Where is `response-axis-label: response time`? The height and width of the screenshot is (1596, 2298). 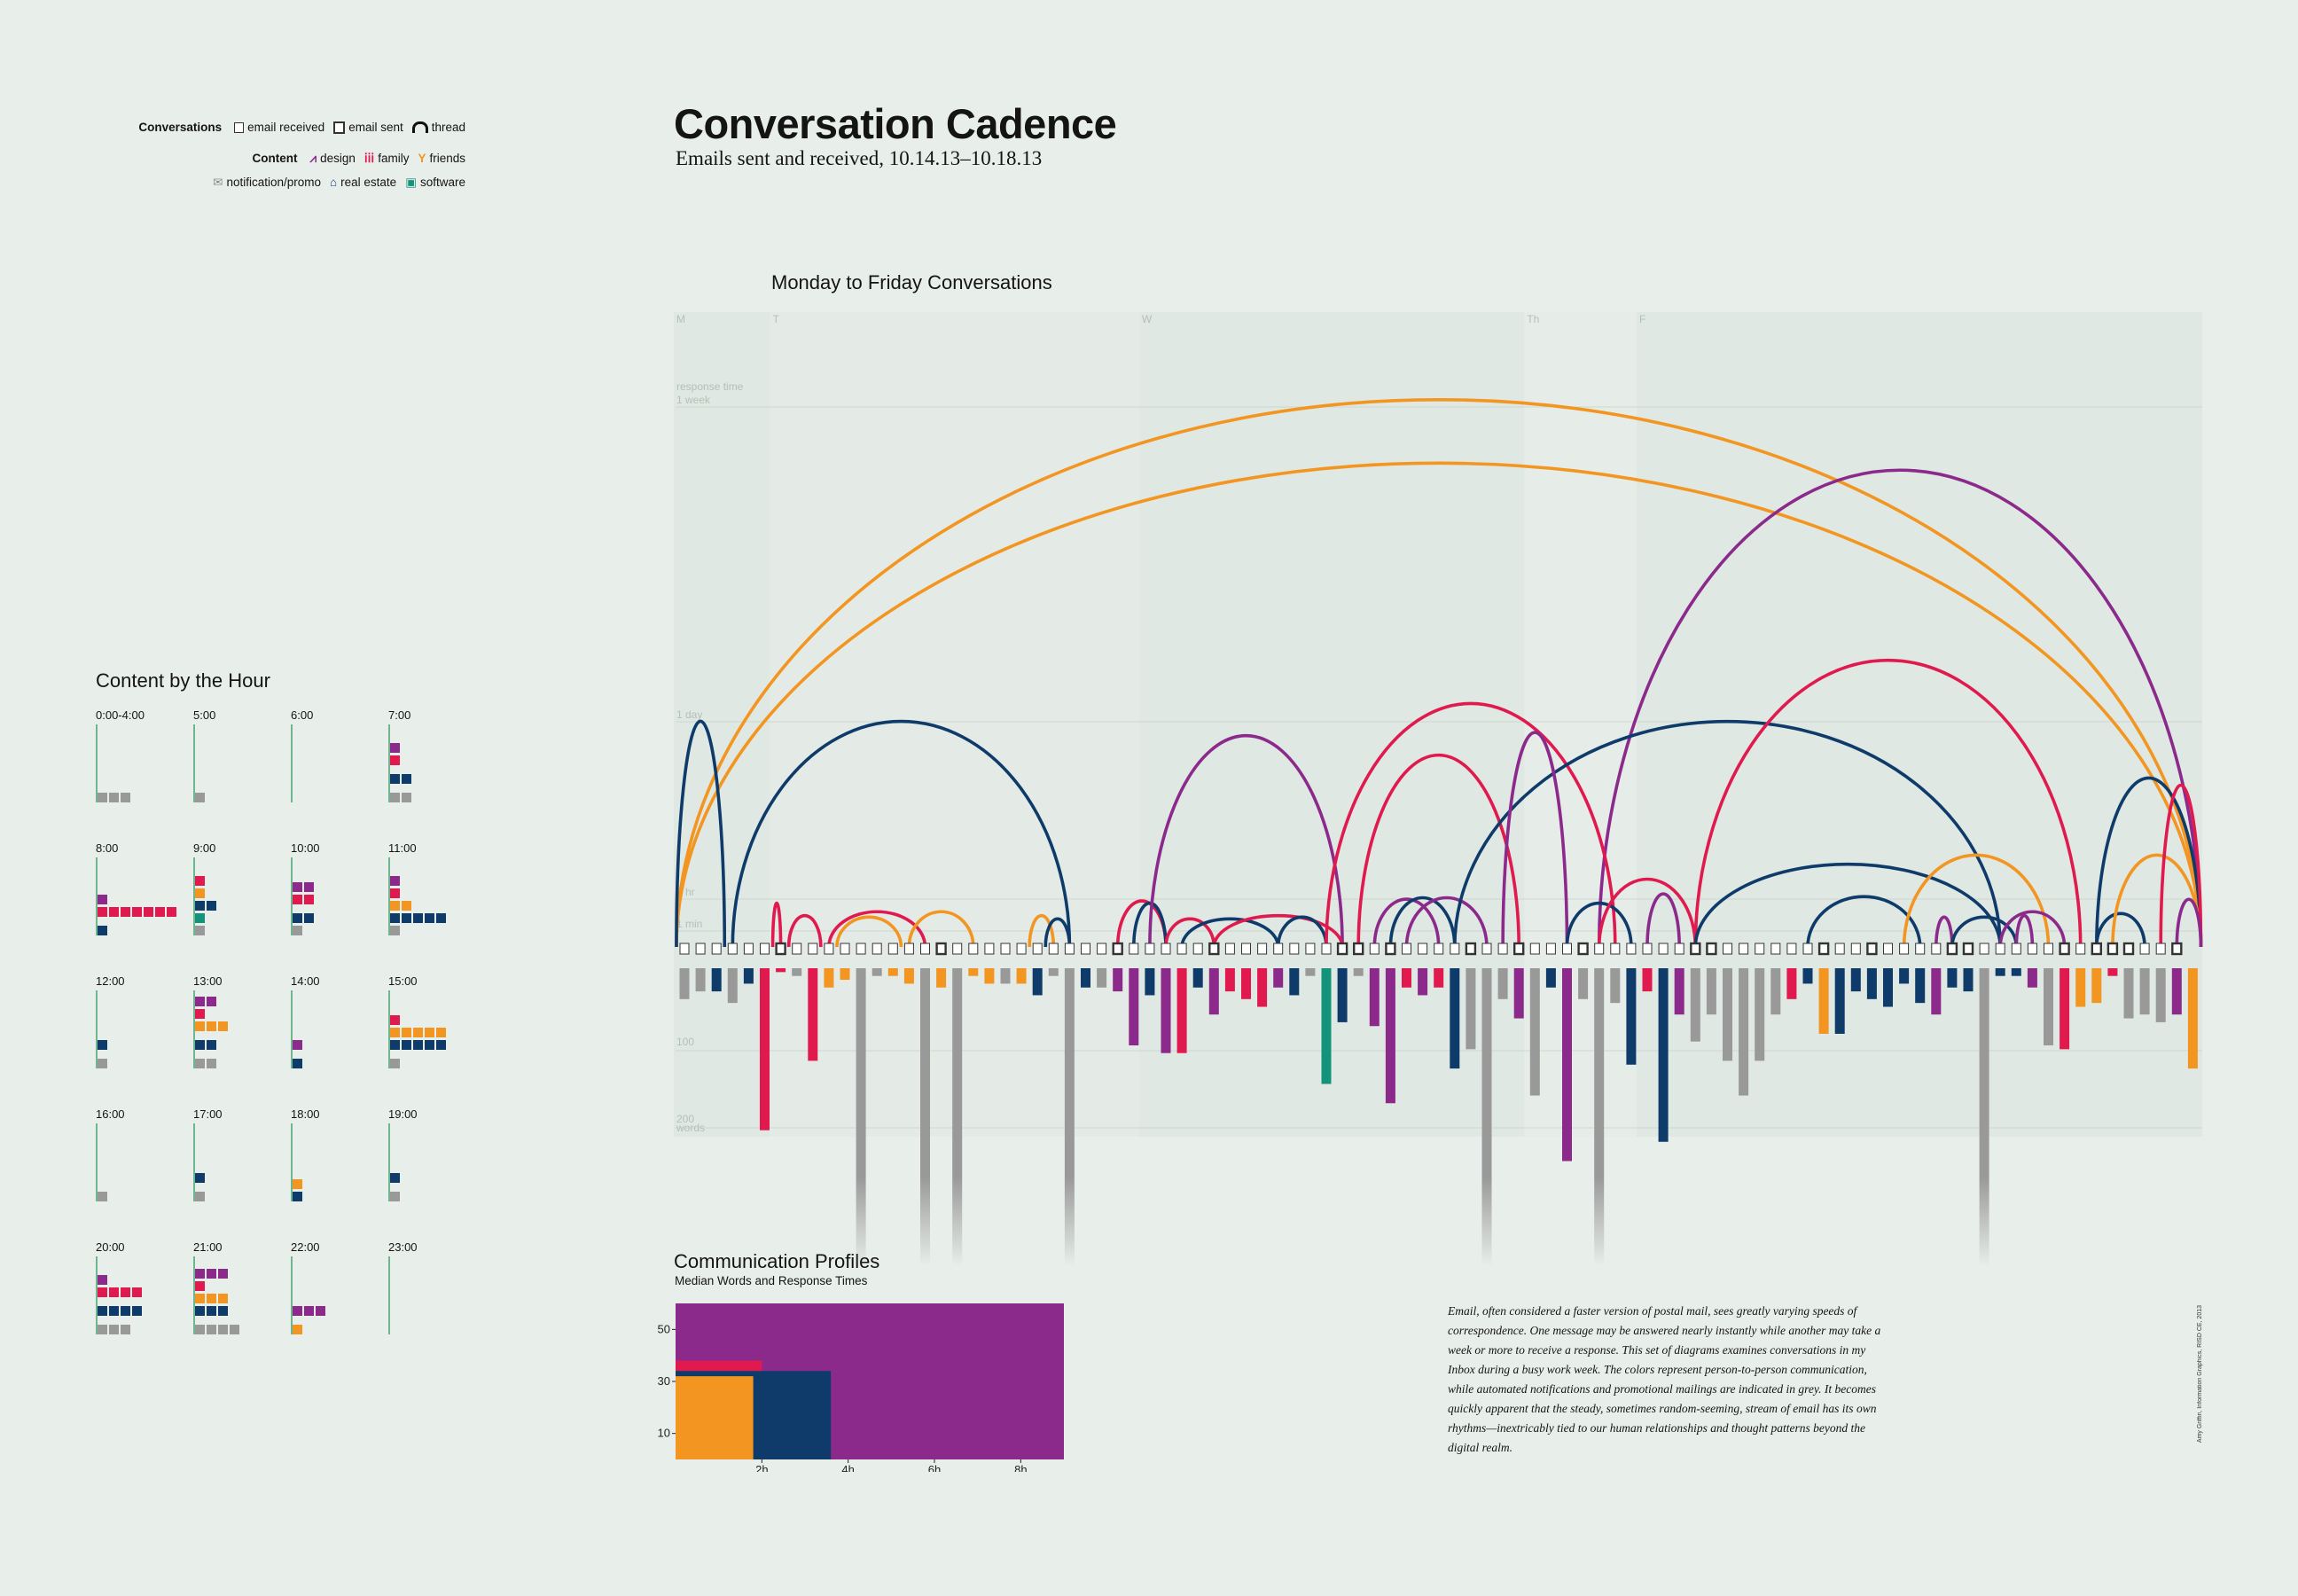
response-axis-label: response time is located at coordinates (710, 386).